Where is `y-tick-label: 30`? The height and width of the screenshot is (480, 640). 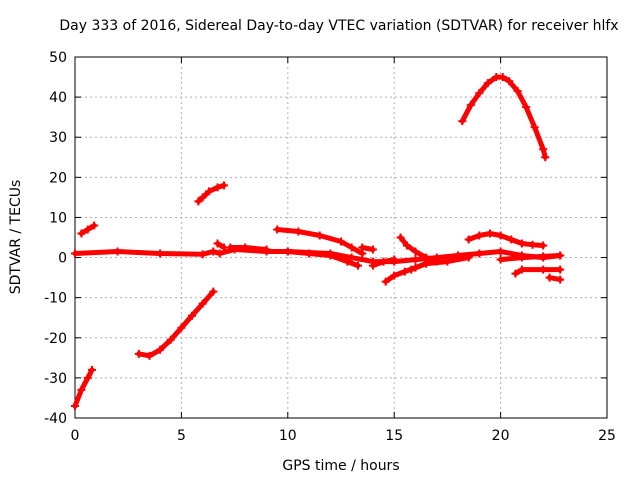
y-tick-label: 30 is located at coordinates (58, 138).